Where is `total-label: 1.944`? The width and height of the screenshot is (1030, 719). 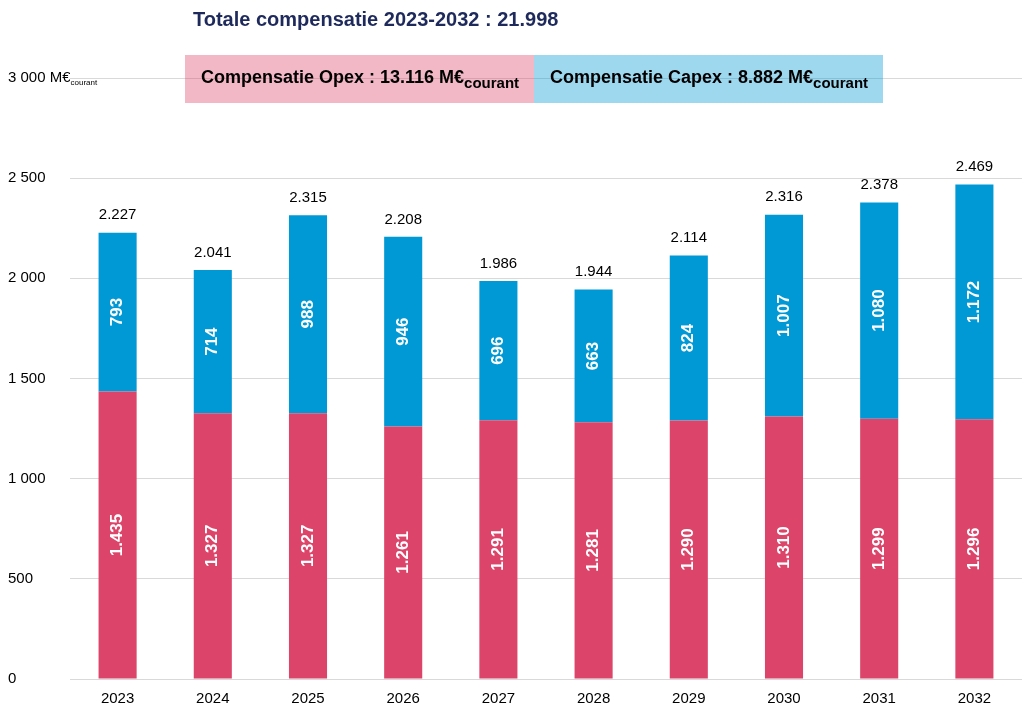 total-label: 1.944 is located at coordinates (593, 271).